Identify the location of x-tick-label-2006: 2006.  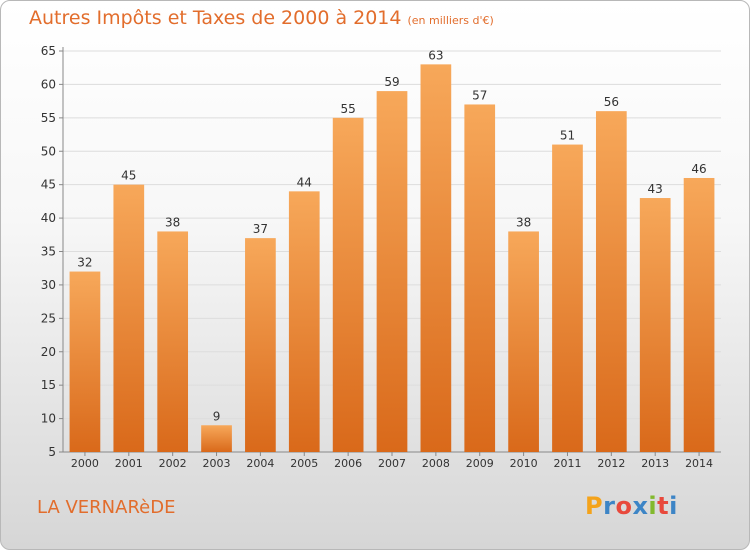
(348, 463).